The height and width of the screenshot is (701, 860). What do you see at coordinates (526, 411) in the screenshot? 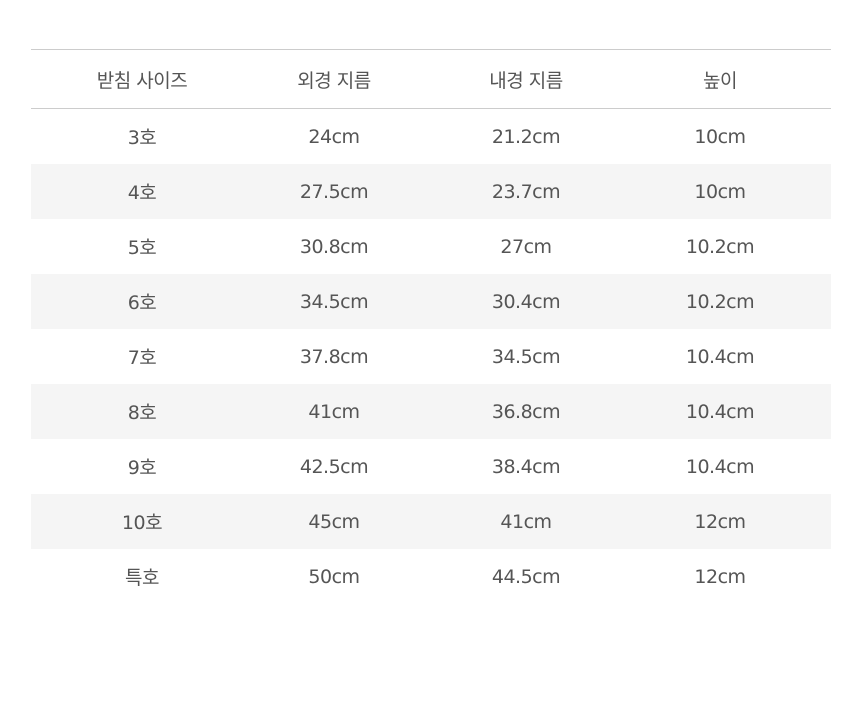
I see `table-cell: 36.8cm` at bounding box center [526, 411].